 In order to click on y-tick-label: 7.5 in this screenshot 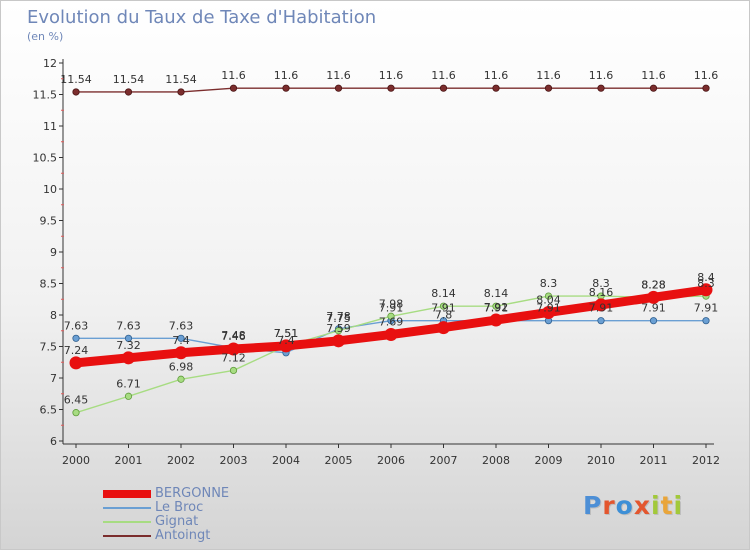, I will do `click(49, 347)`.